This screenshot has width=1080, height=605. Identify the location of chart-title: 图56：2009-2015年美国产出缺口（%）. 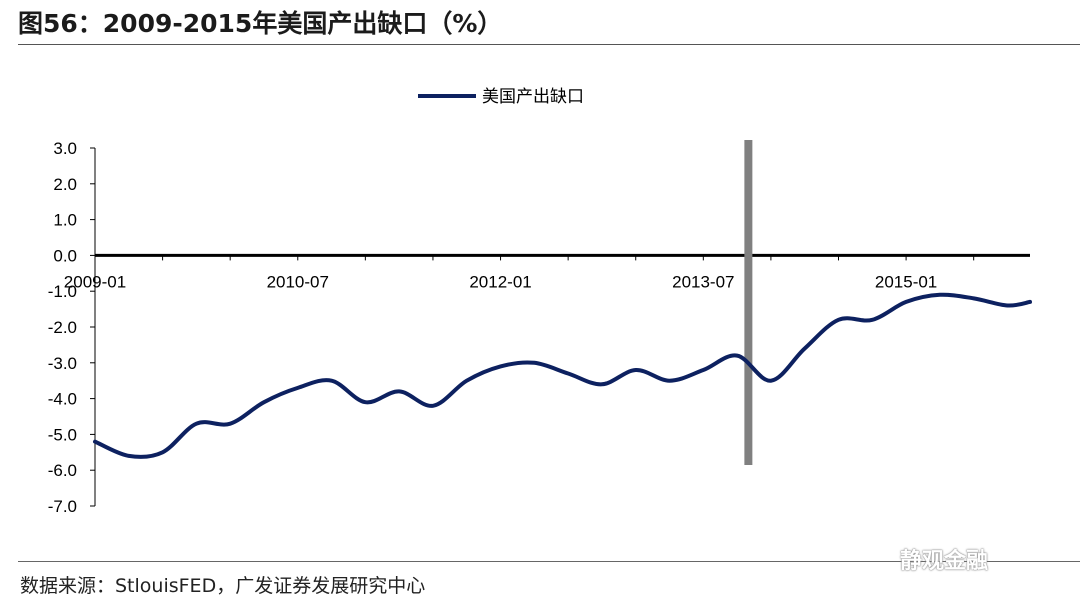
(260, 23).